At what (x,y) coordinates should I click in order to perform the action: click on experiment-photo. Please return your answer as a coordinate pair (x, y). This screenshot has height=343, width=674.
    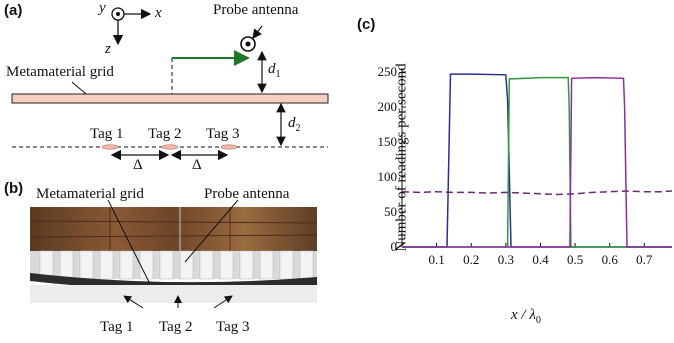
    Looking at the image, I should click on (173, 255).